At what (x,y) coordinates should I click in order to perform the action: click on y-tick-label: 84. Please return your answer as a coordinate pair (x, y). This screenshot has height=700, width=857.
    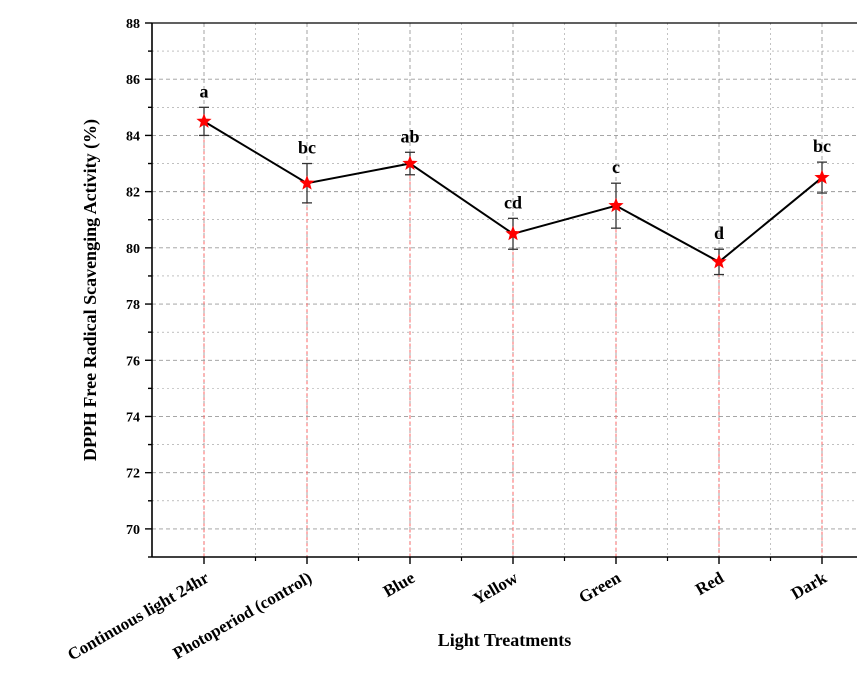
    Looking at the image, I should click on (133, 136).